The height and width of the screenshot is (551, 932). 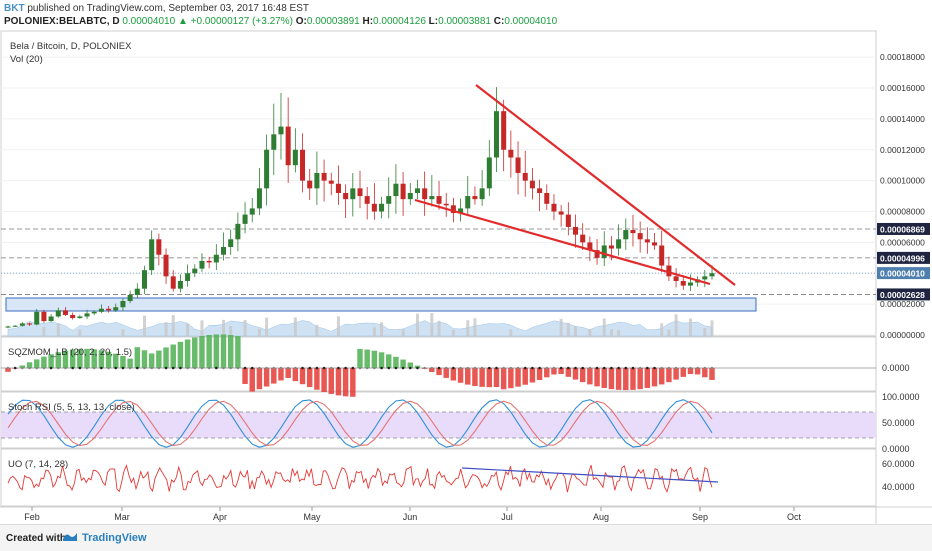 I want to click on symbol-label: POLONIEX:BELABTC, D, so click(x=62, y=21).